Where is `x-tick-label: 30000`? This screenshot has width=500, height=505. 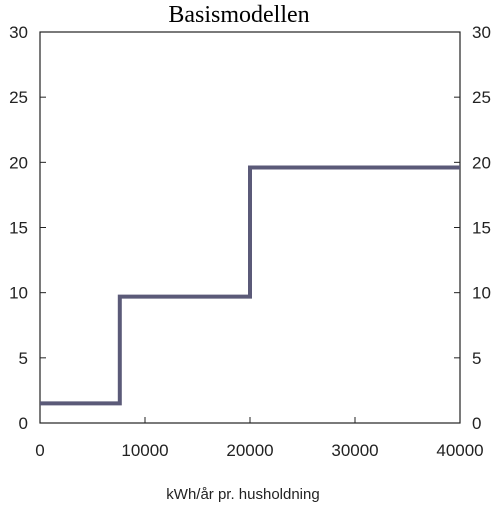
x-tick-label: 30000 is located at coordinates (354, 450).